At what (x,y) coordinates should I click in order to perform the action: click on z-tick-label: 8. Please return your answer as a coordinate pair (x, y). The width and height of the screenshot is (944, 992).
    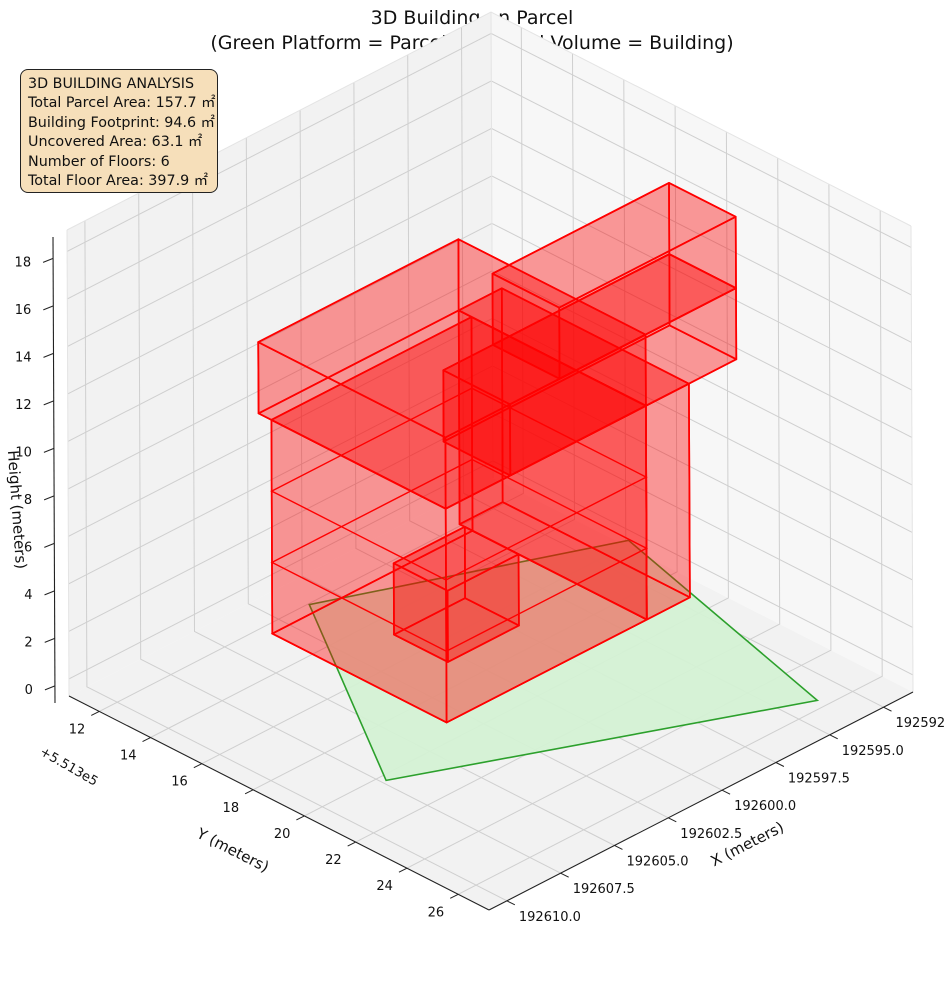
    Looking at the image, I should click on (28, 500).